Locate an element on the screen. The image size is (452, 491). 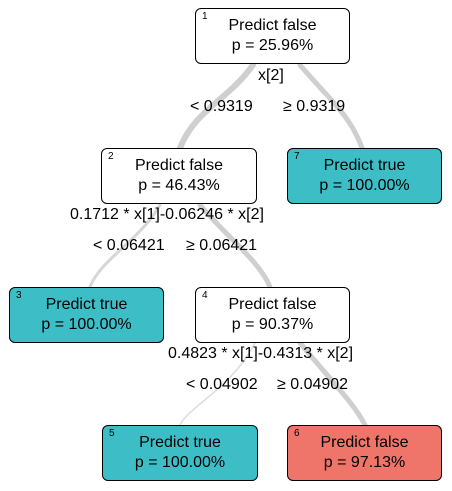
node-probability: p = 90.37% is located at coordinates (272, 324).